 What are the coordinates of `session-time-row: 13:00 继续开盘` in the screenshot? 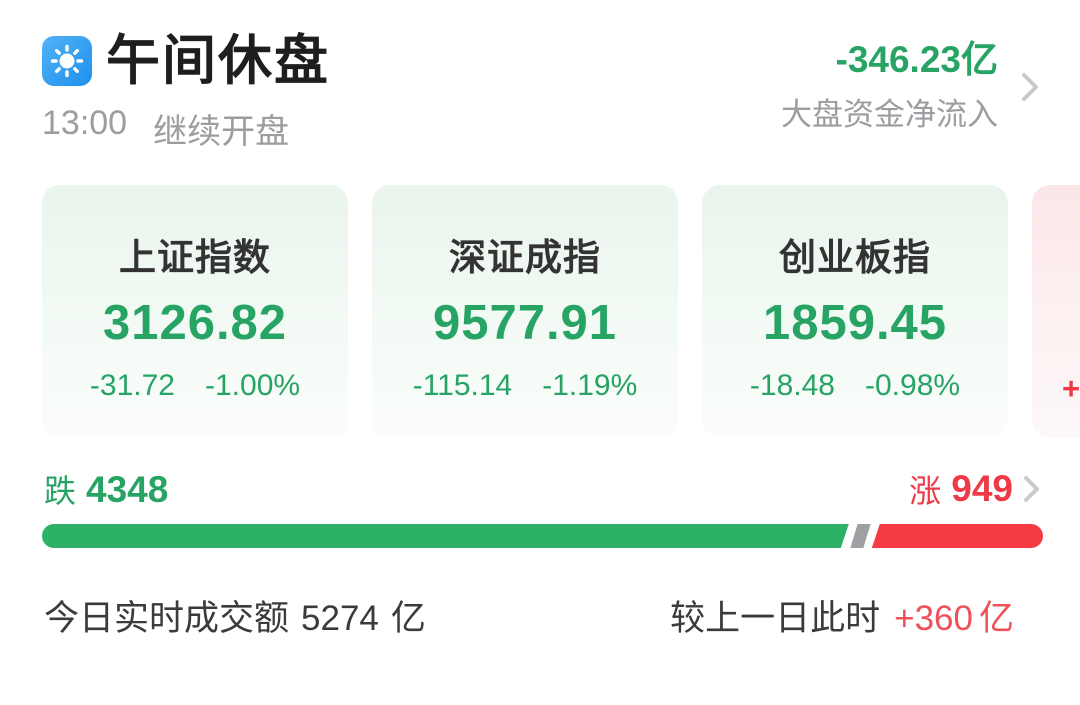 It's located at (541, 128).